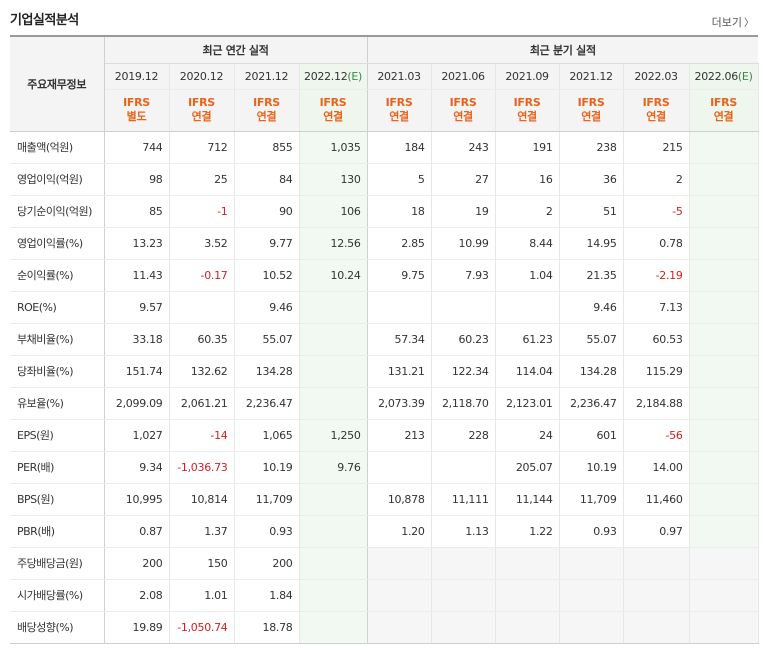  I want to click on period-label: 2022.12, so click(326, 76).